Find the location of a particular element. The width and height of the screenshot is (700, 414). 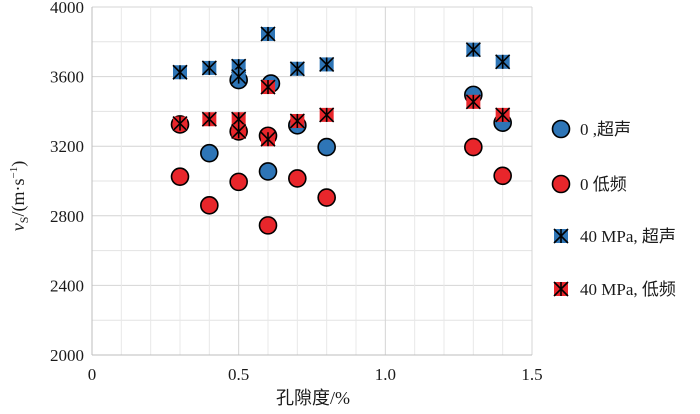

legend-label: 40 MPa, 超声 is located at coordinates (628, 236).